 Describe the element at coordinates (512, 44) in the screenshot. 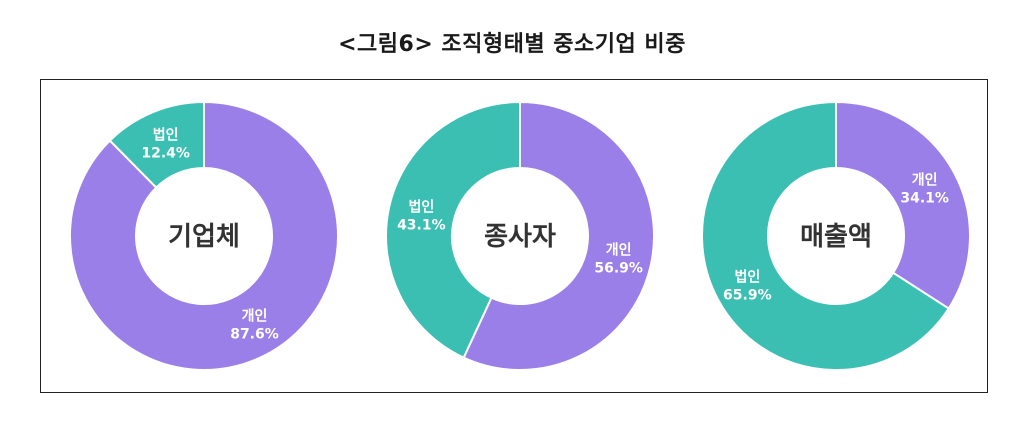

I see `figure-title: <그림6> 조직형태별 중소기업 비중` at that location.